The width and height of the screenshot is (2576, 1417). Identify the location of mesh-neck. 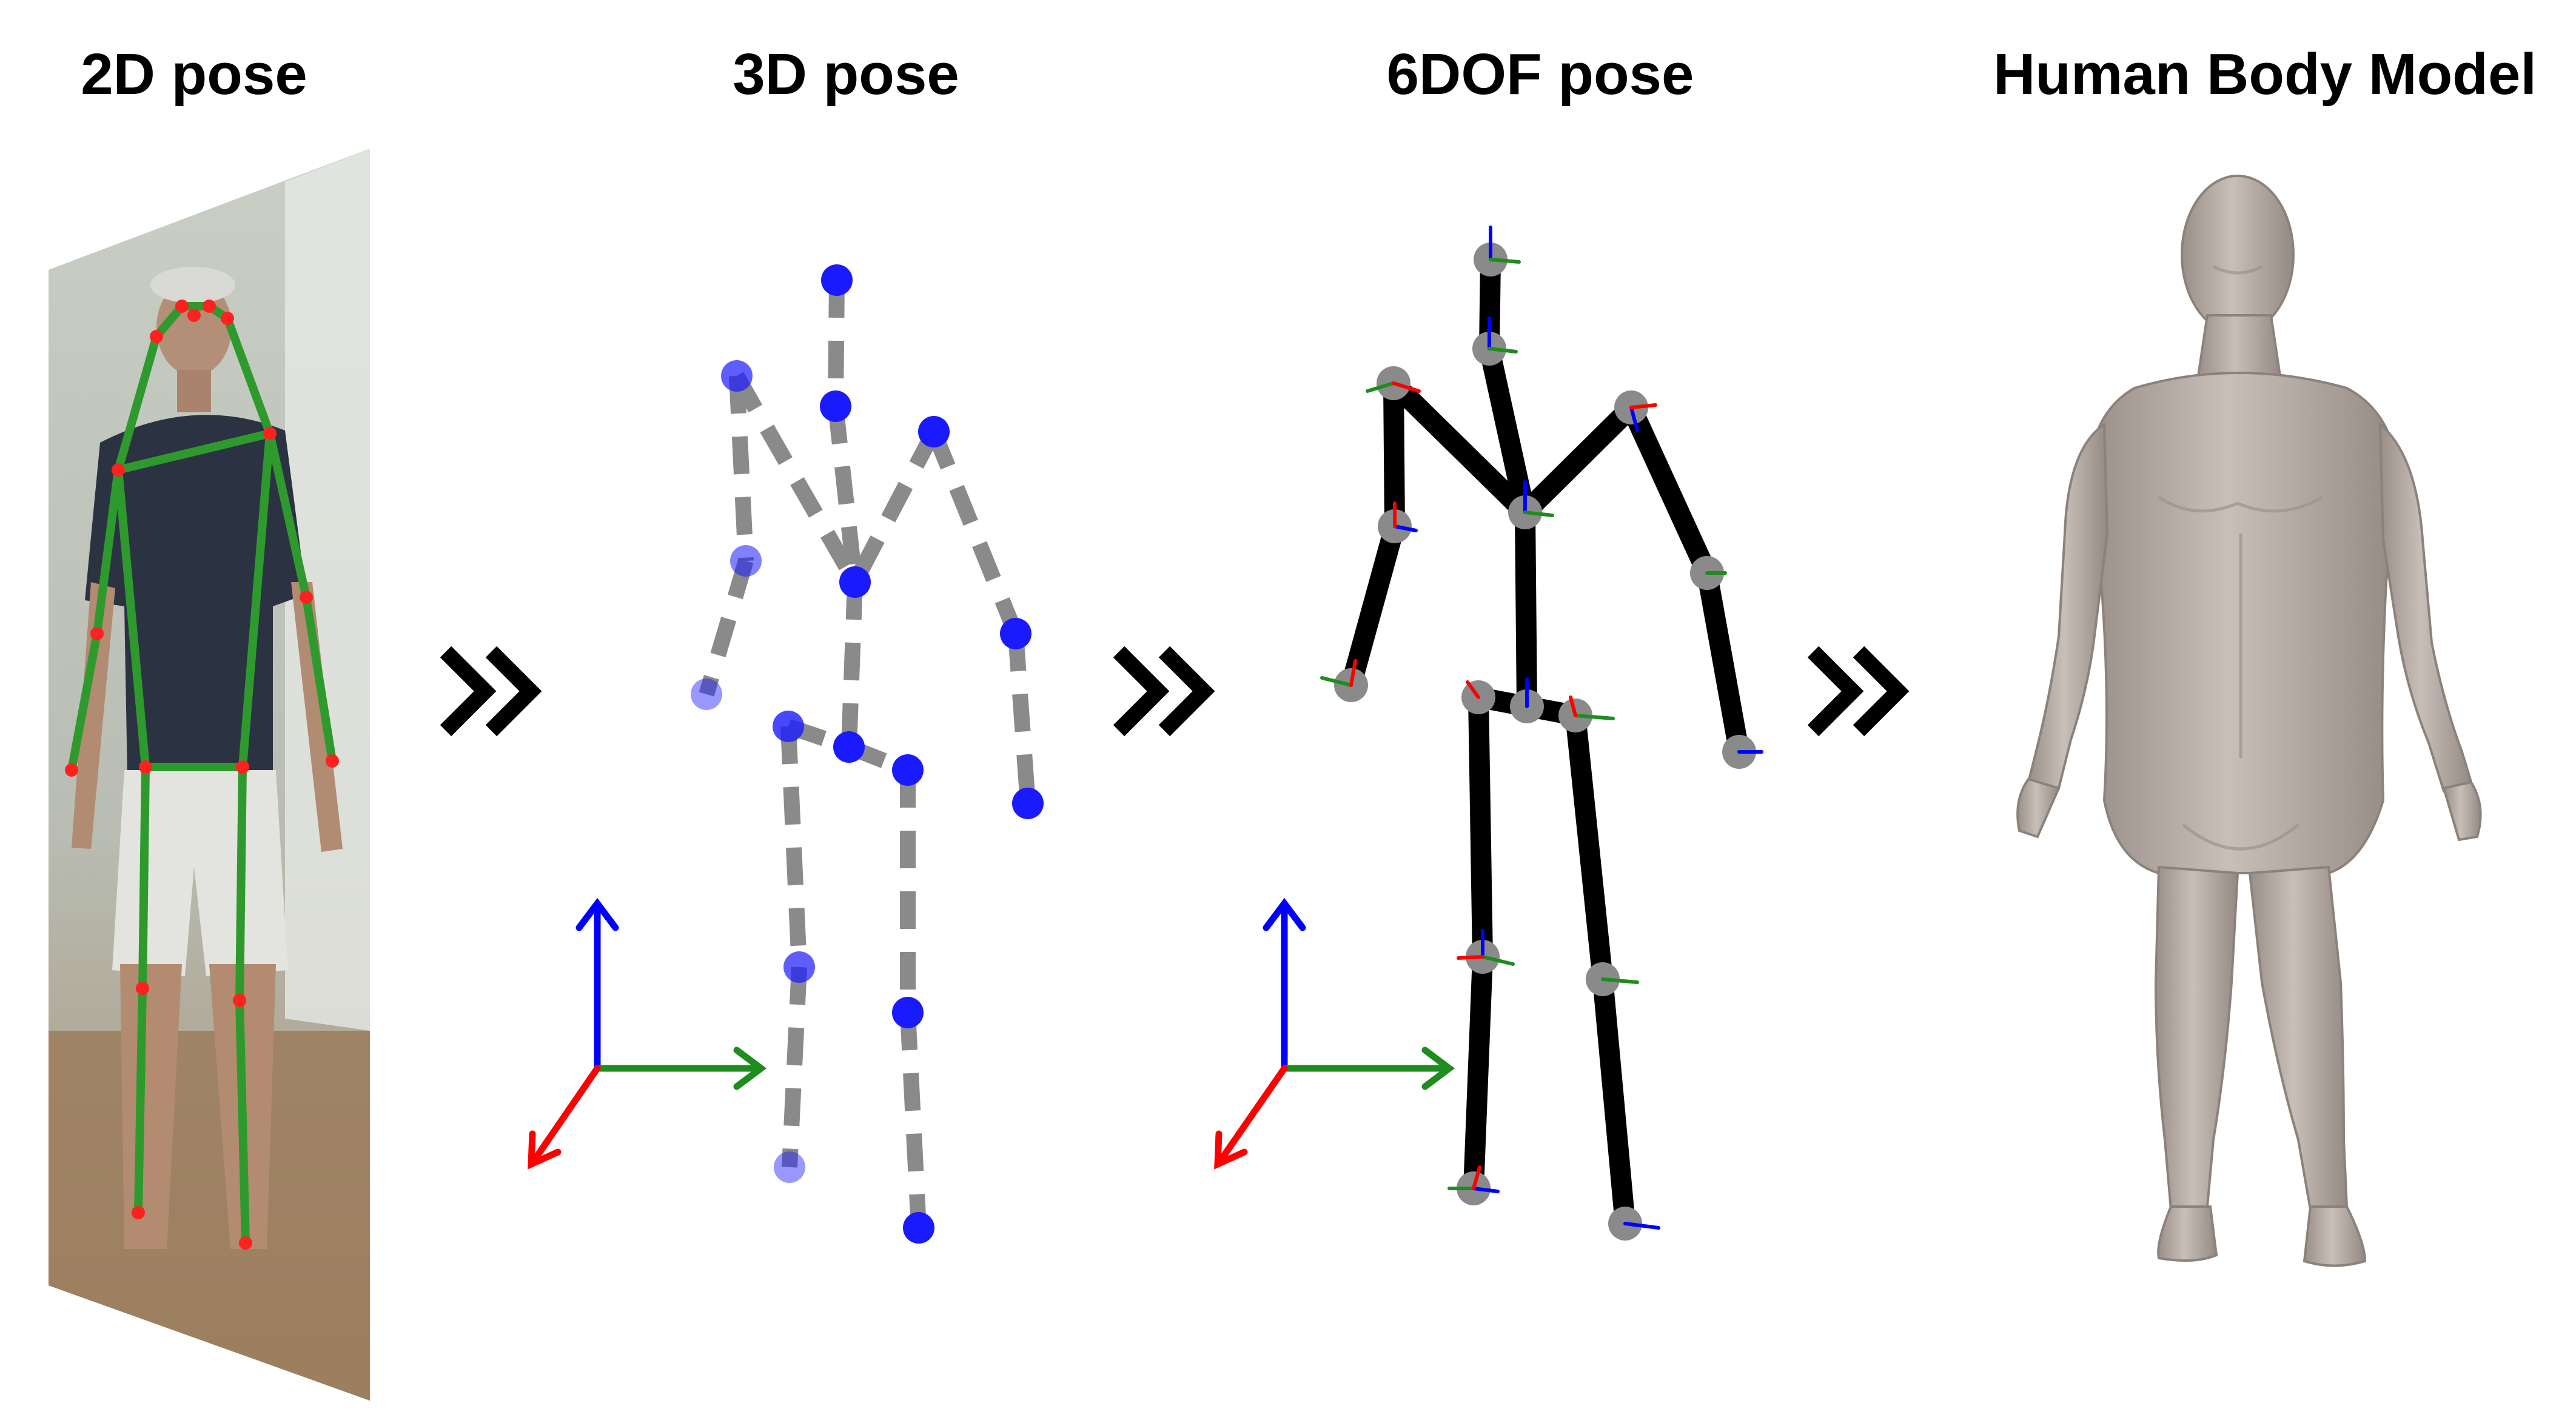
(2239, 345).